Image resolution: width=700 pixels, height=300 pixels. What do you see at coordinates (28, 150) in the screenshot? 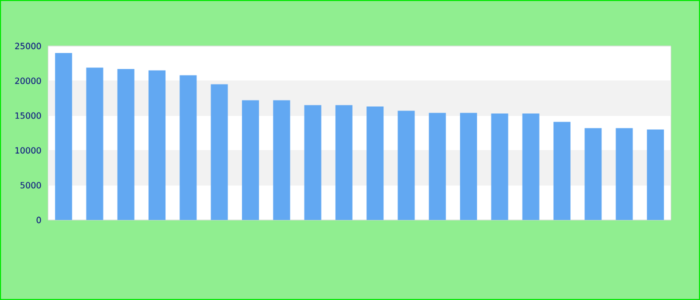
I see `y-tick-label: 10000` at bounding box center [28, 150].